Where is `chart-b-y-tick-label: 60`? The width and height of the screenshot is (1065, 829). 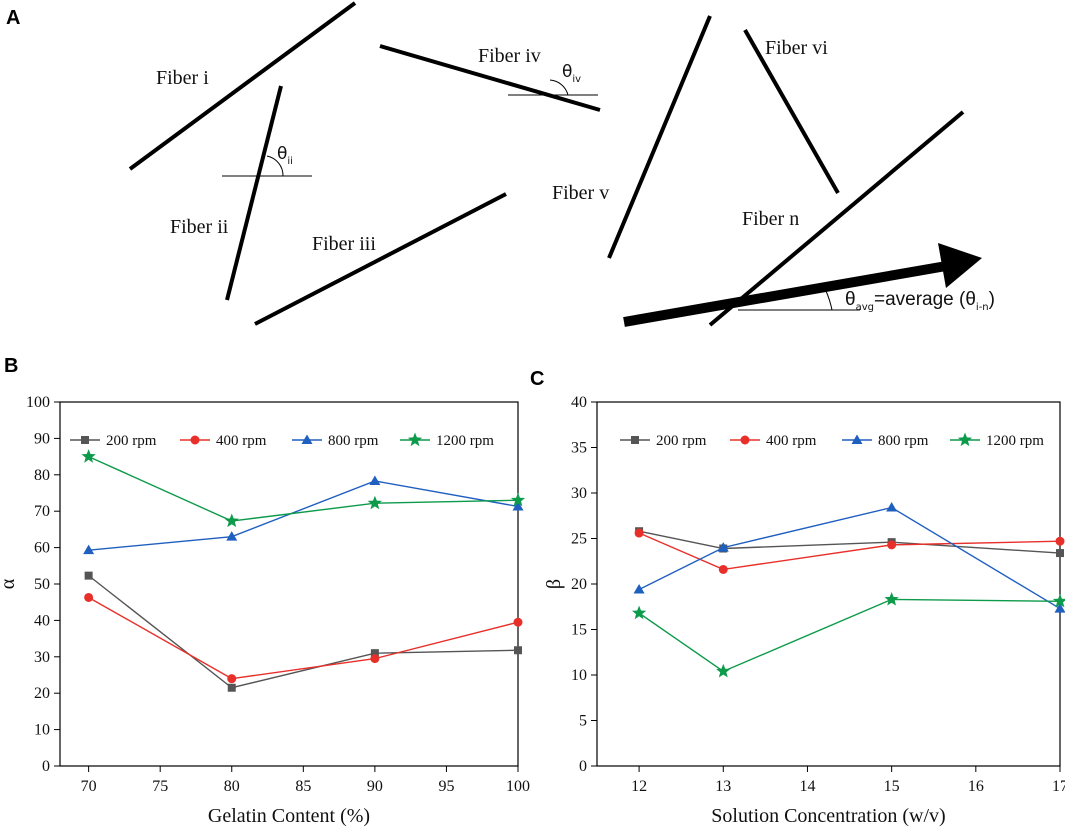 chart-b-y-tick-label: 60 is located at coordinates (42, 548).